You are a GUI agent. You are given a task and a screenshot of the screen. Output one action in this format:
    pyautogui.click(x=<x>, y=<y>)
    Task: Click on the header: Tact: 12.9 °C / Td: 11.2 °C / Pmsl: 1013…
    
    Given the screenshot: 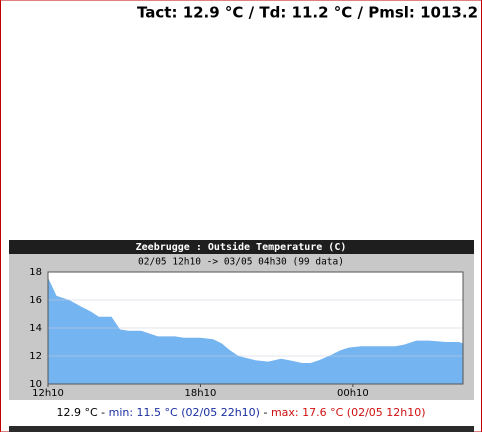 What is the action you would take?
    pyautogui.click(x=307, y=13)
    